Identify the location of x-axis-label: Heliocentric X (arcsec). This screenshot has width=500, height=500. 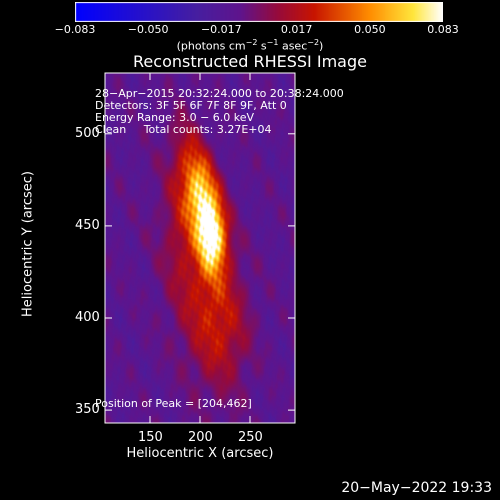
(200, 453).